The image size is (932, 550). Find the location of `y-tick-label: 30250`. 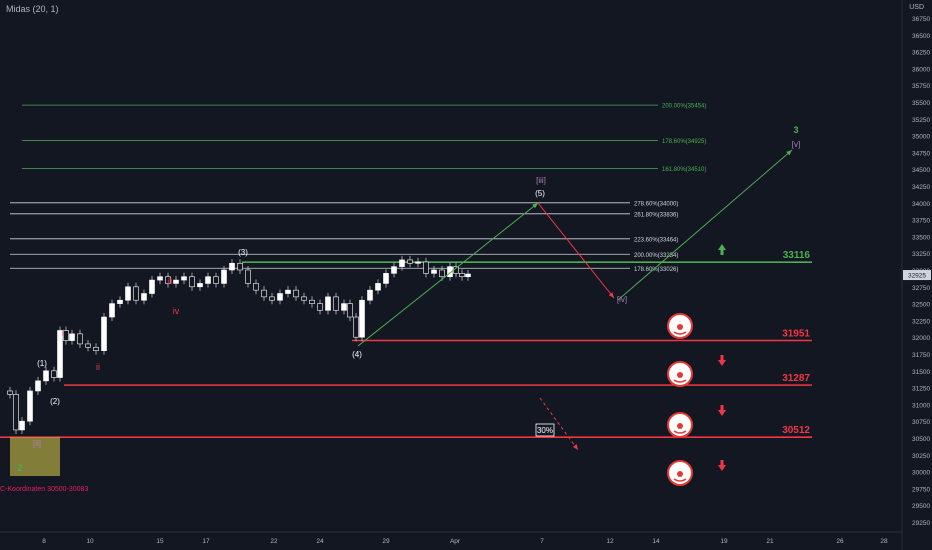

y-tick-label: 30250 is located at coordinates (921, 456).